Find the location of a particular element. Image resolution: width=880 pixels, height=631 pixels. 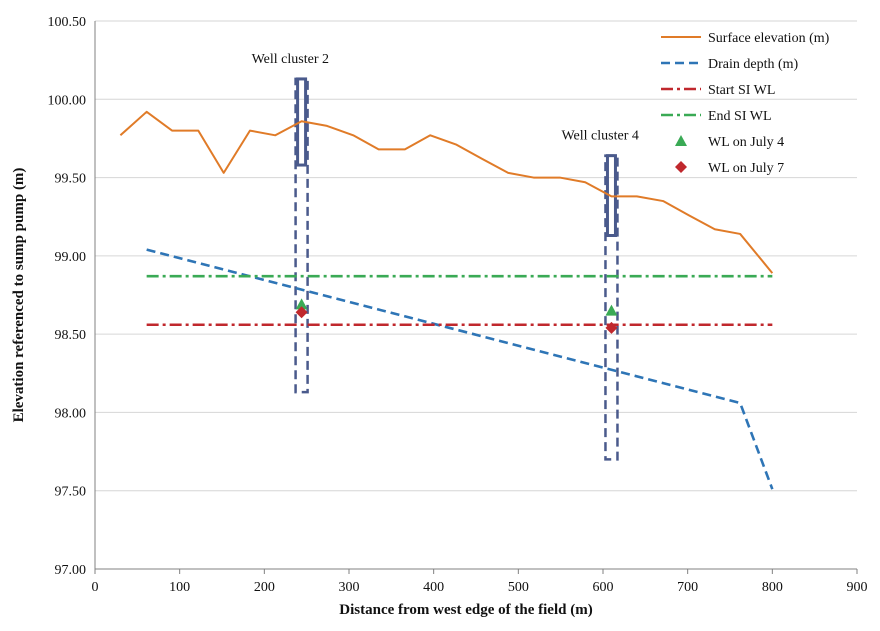

x-tick-label-200: 200 is located at coordinates (264, 587).